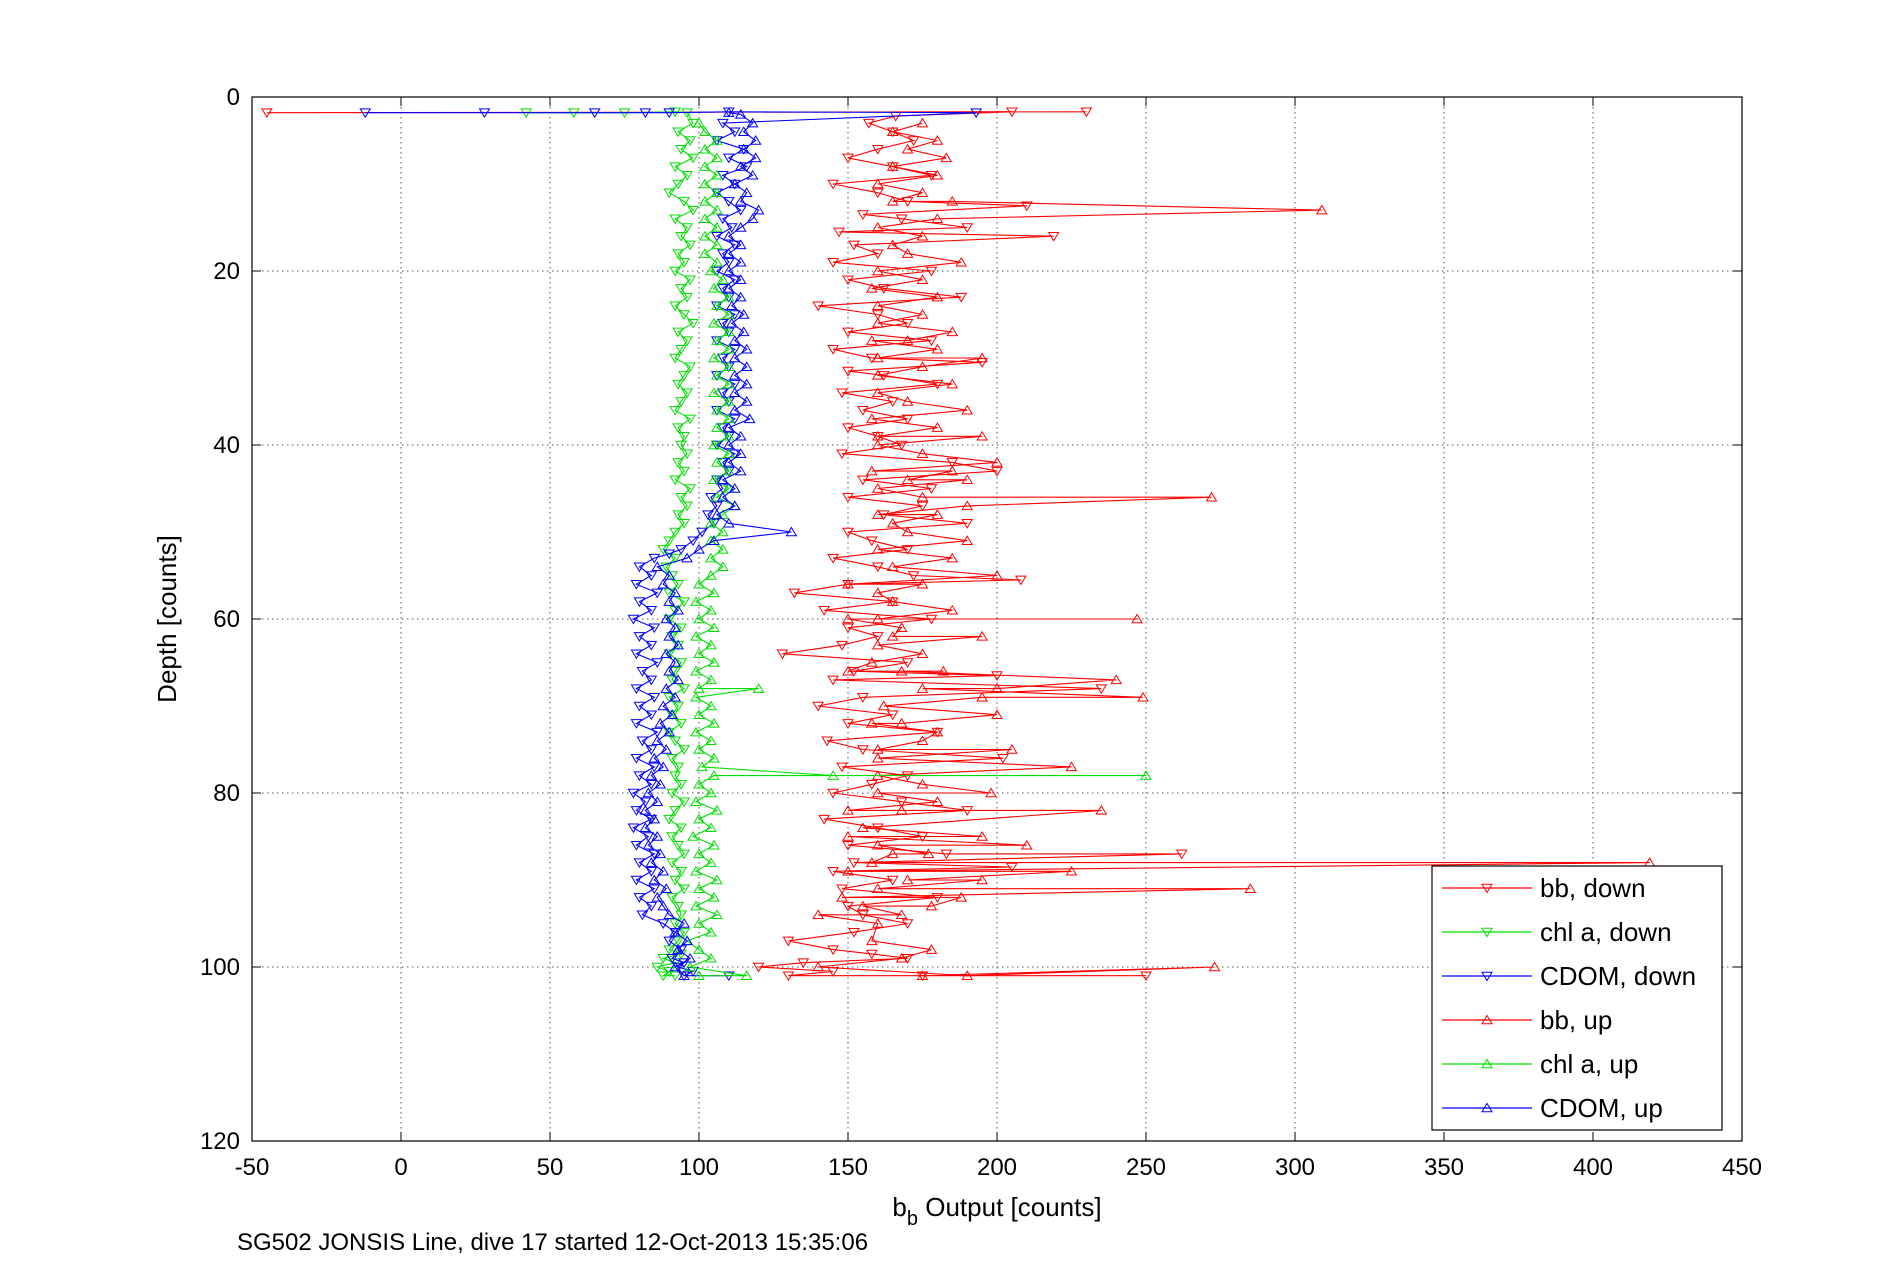  I want to click on y-tick-label: 0, so click(233, 97).